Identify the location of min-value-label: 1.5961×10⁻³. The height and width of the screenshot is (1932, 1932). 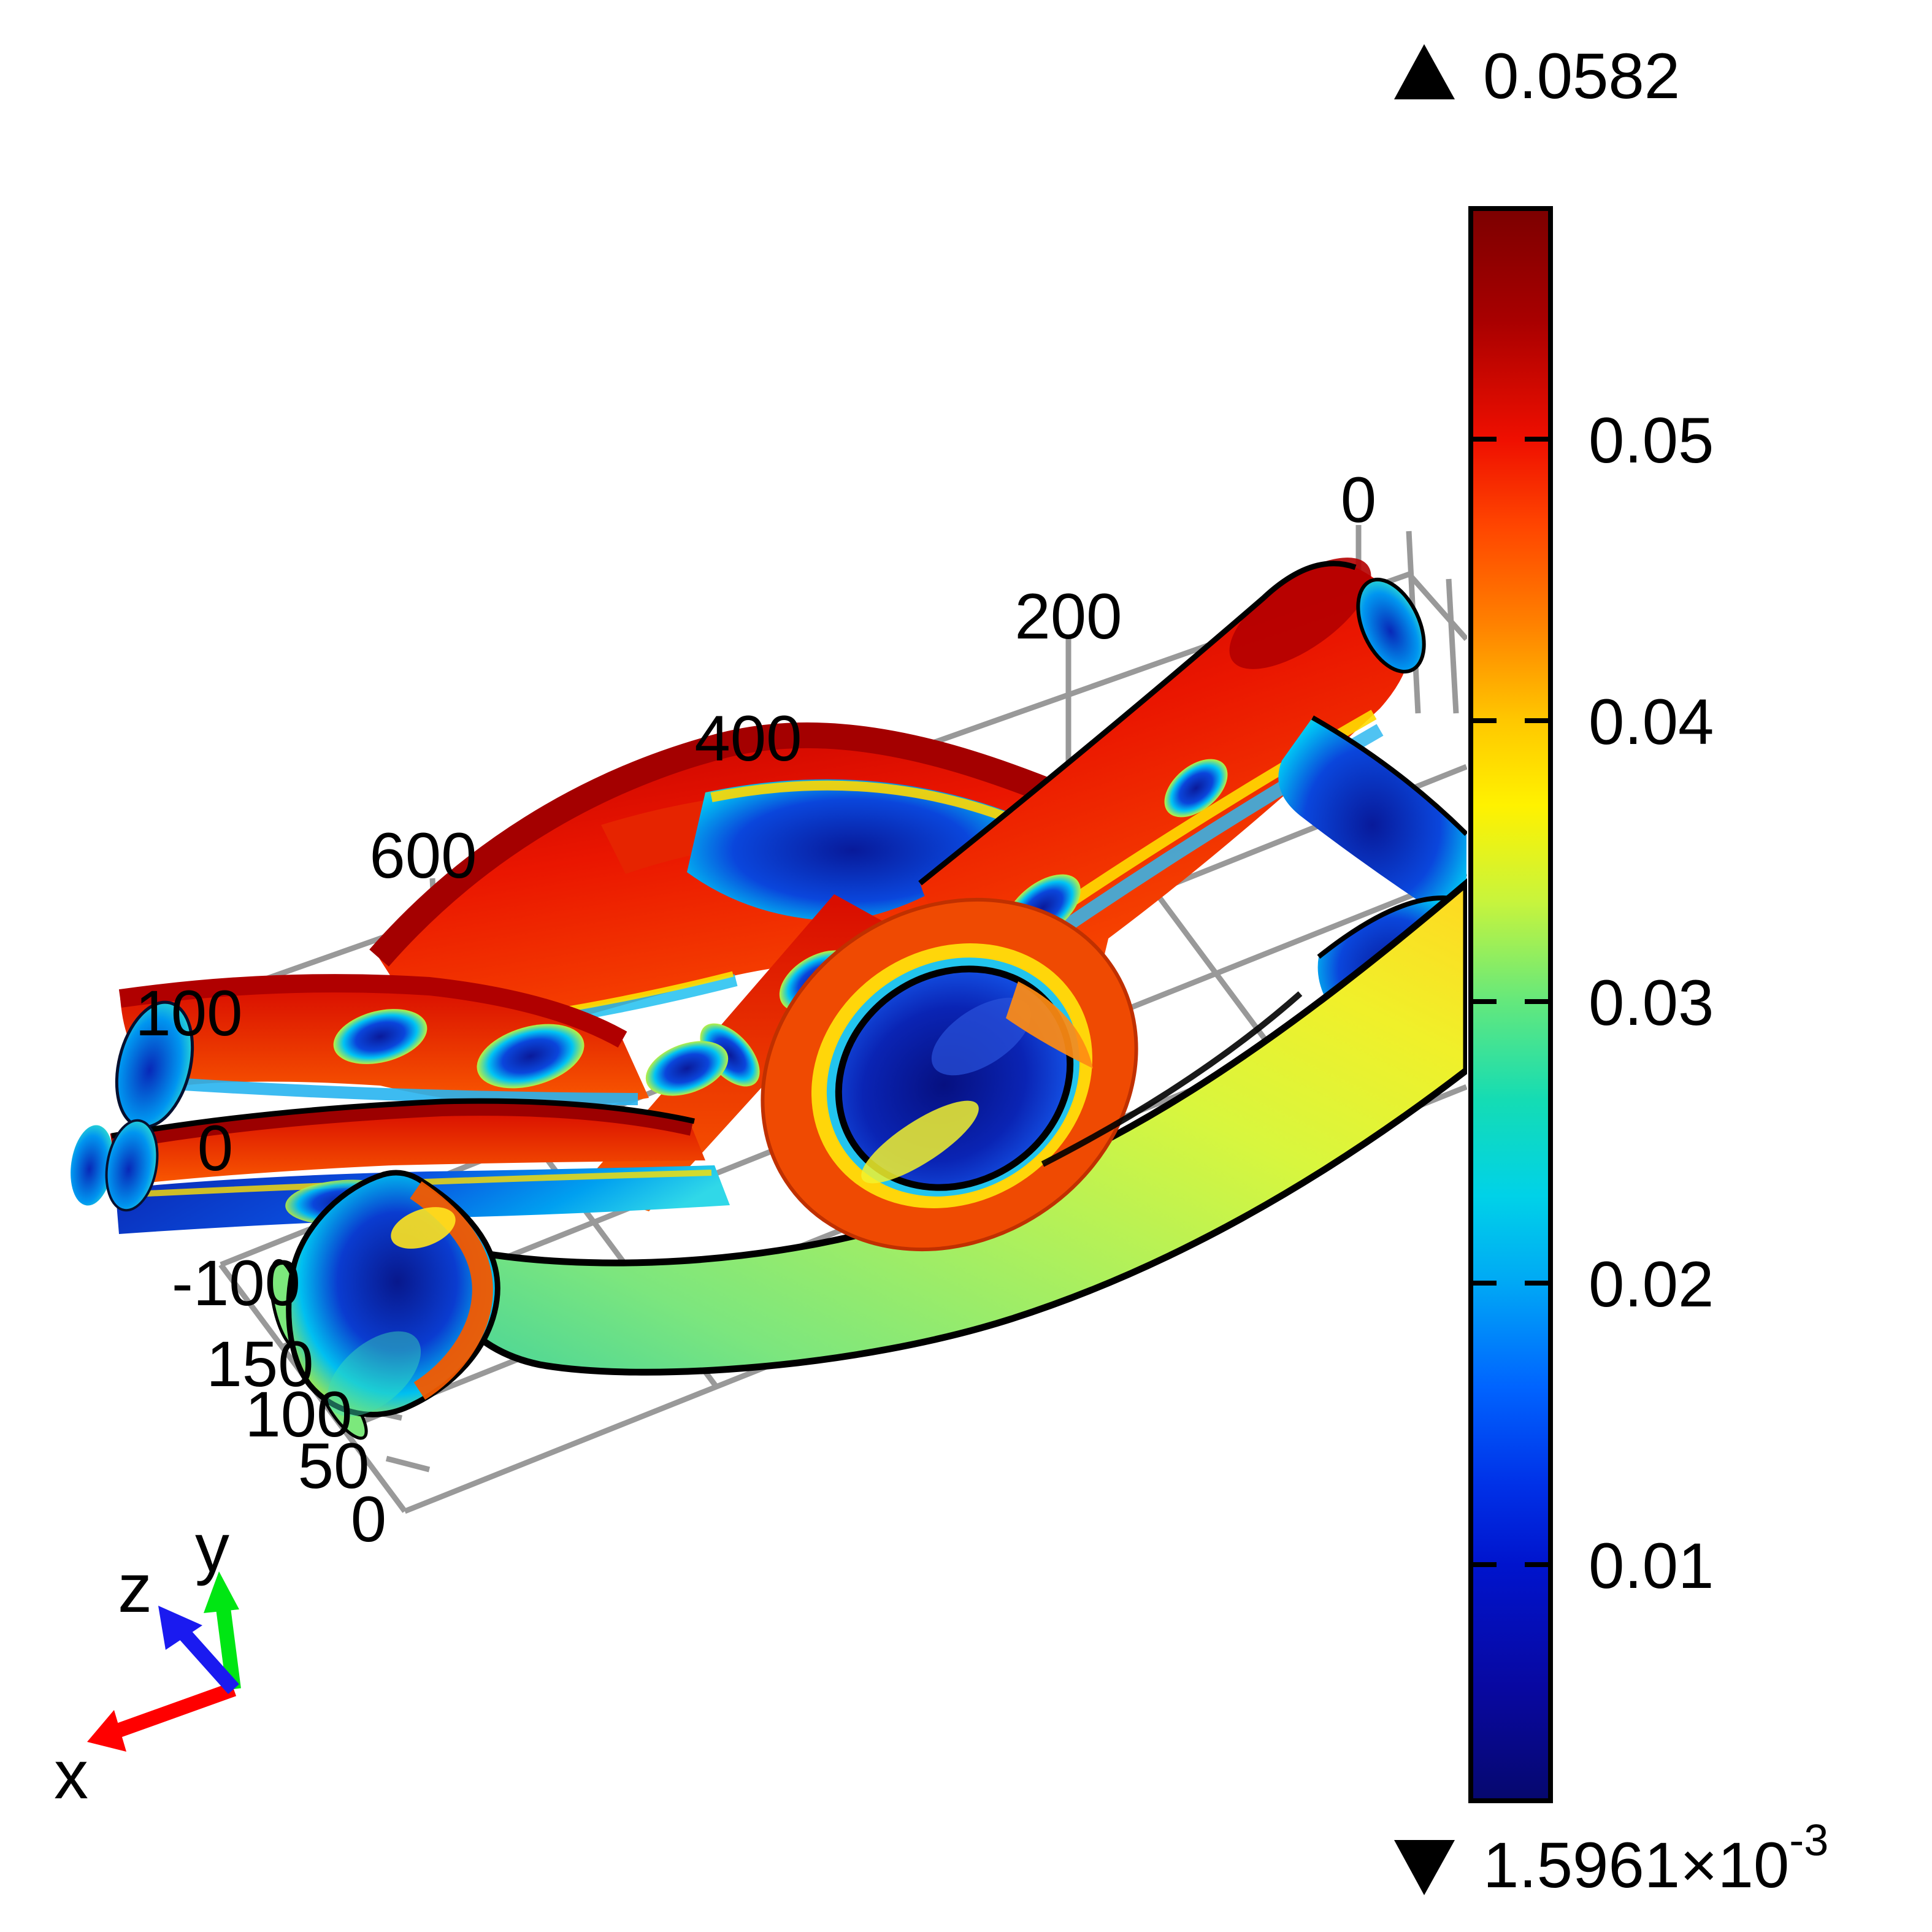
(1655, 1858).